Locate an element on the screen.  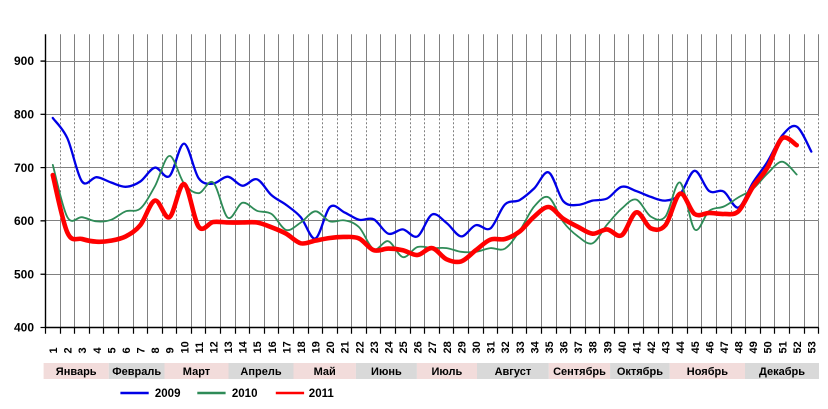
svg-text: Сентябрь is located at coordinates (579, 372).